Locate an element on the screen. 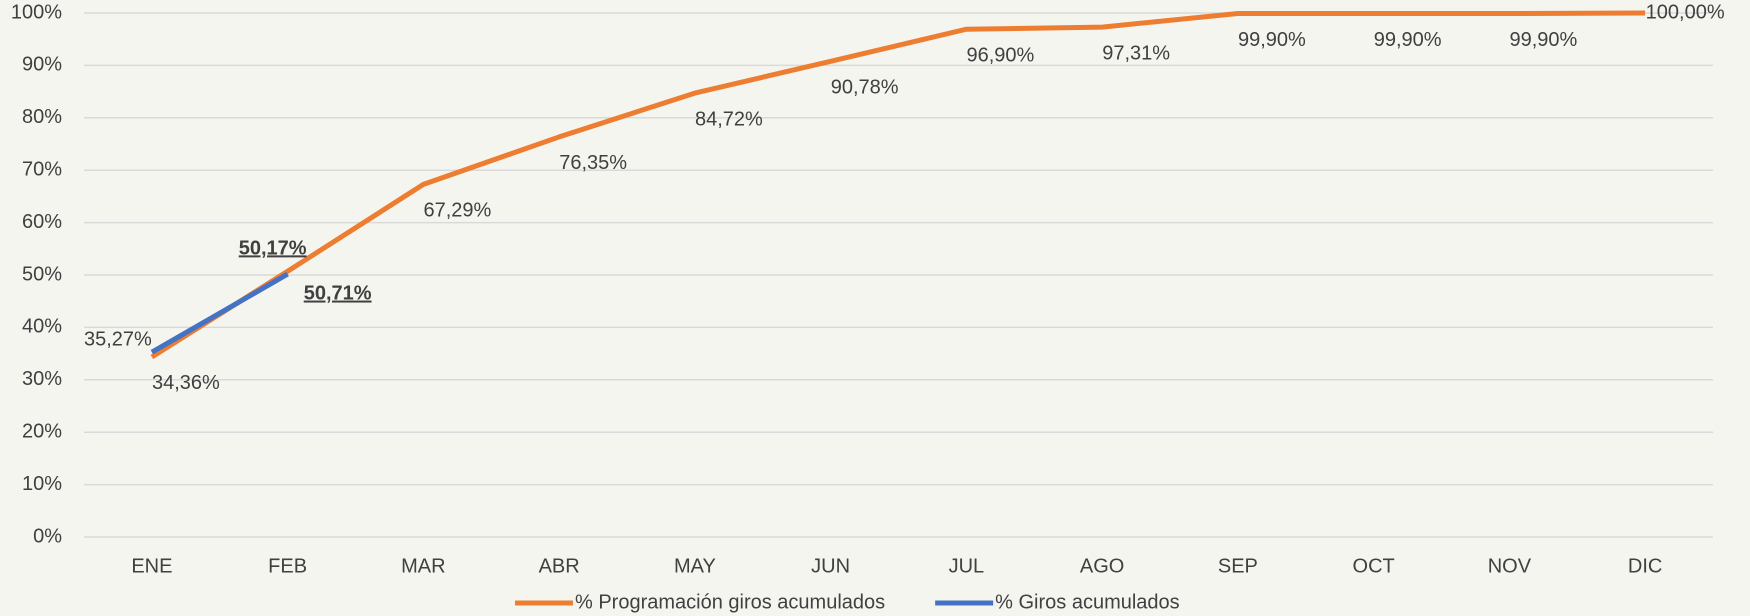 The image size is (1750, 616). y-tick-label: 90% is located at coordinates (42, 65).